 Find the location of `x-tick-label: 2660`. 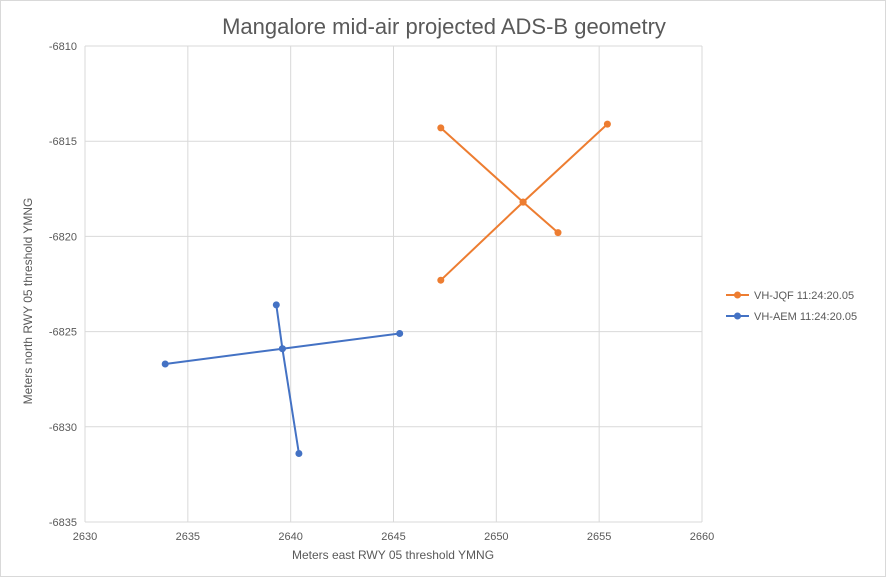

x-tick-label: 2660 is located at coordinates (702, 537).